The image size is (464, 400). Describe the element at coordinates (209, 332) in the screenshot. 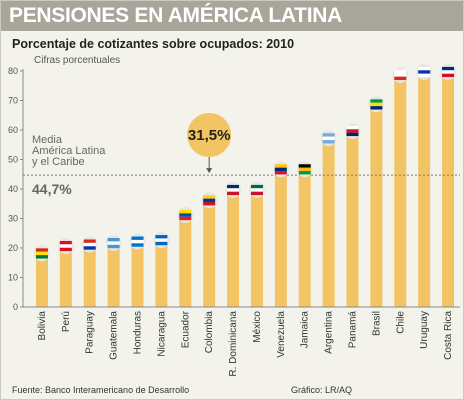

I see `category-label: Colombia` at that location.